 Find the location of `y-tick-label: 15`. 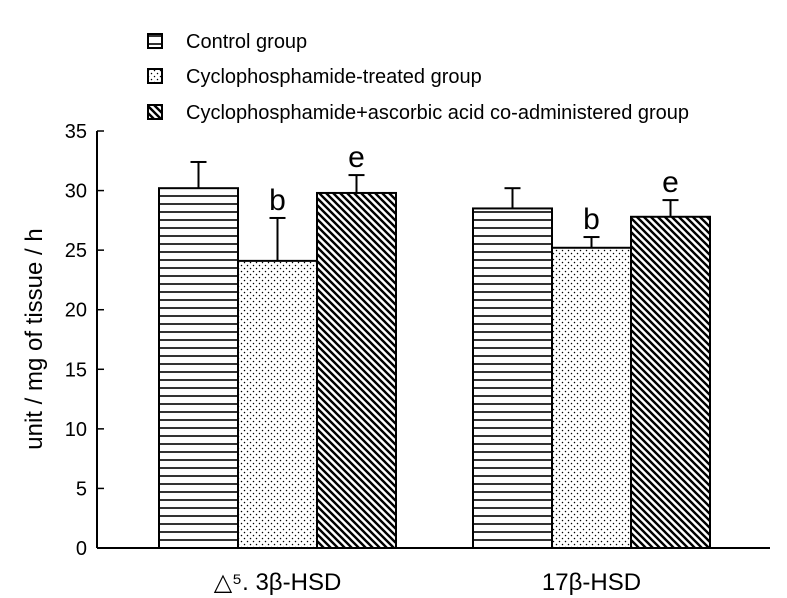

y-tick-label: 15 is located at coordinates (76, 370).